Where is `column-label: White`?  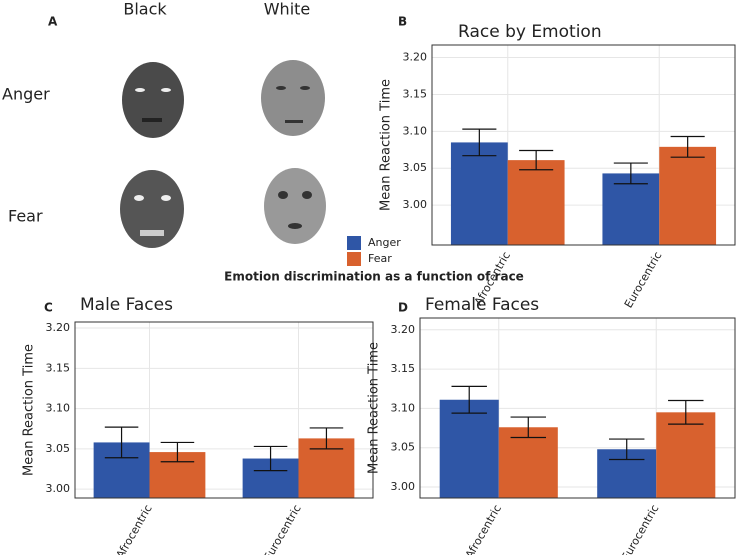
column-label: White is located at coordinates (287, 9).